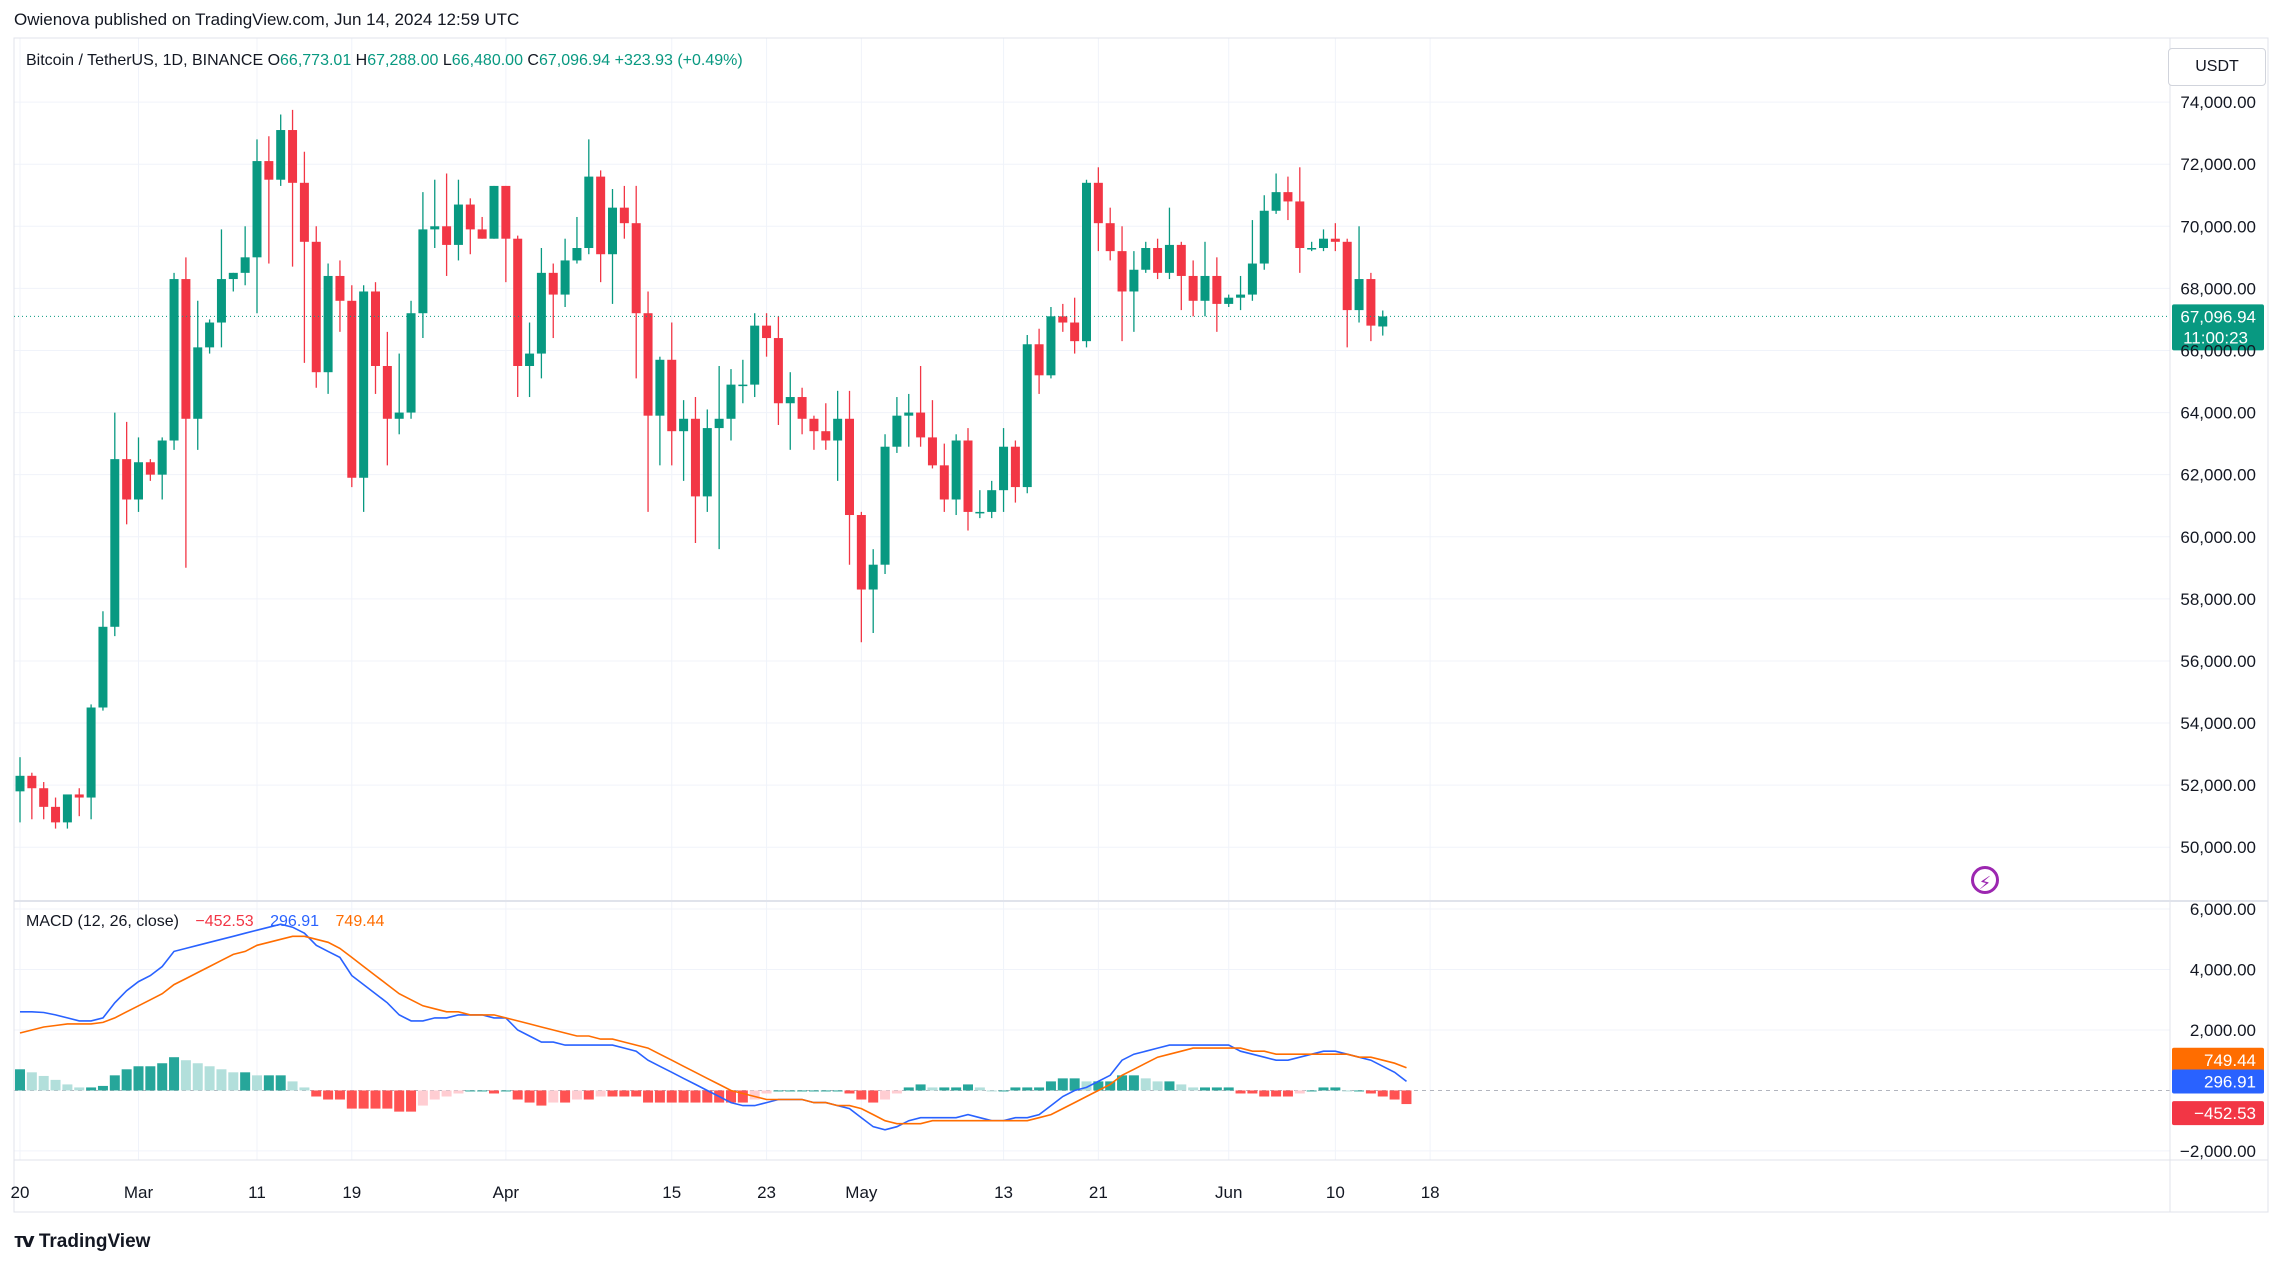  What do you see at coordinates (533, 60) in the screenshot?
I see `close-label: C` at bounding box center [533, 60].